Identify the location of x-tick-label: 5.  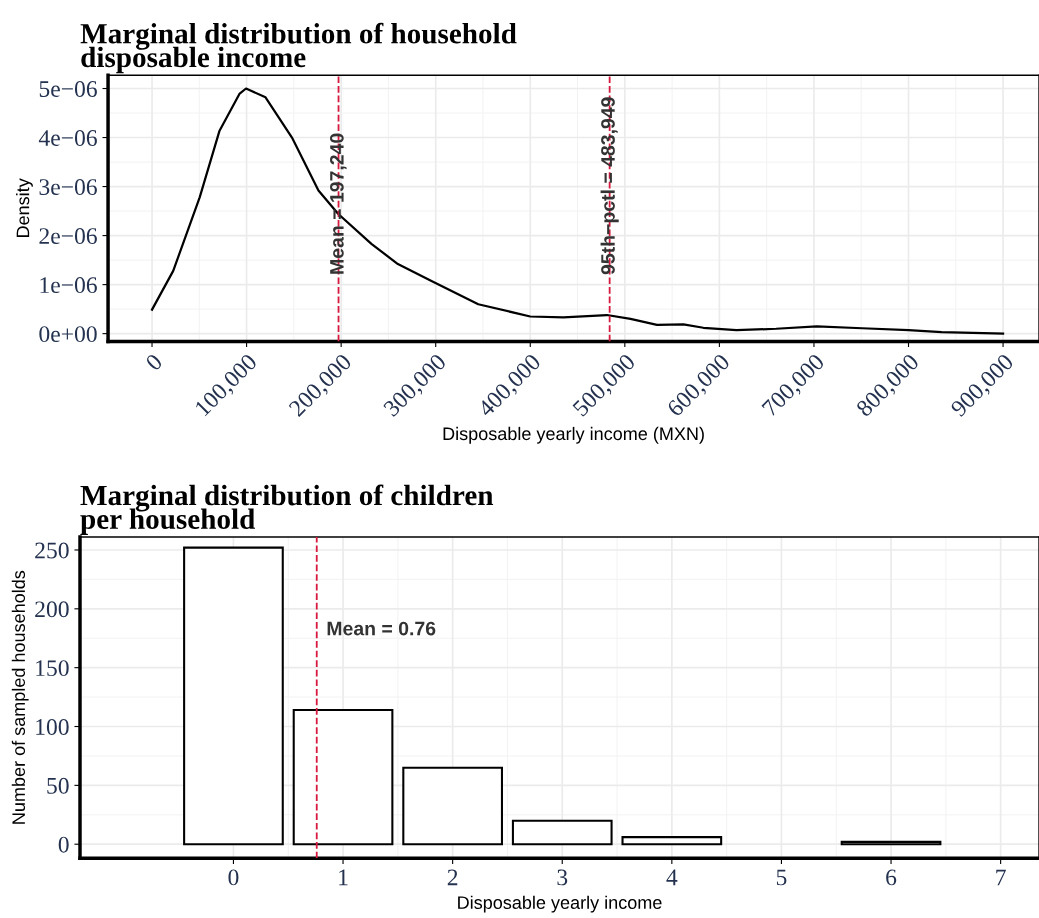
(781, 877).